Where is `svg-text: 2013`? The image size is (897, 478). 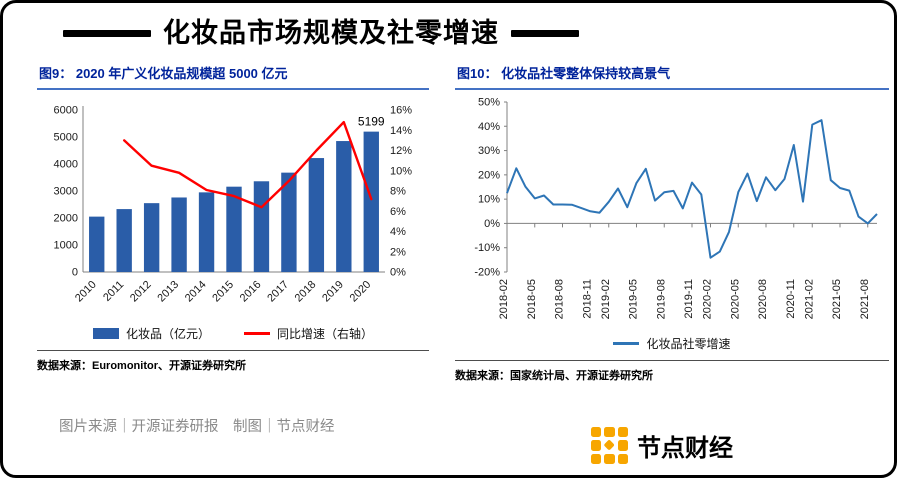
svg-text: 2013 is located at coordinates (168, 291).